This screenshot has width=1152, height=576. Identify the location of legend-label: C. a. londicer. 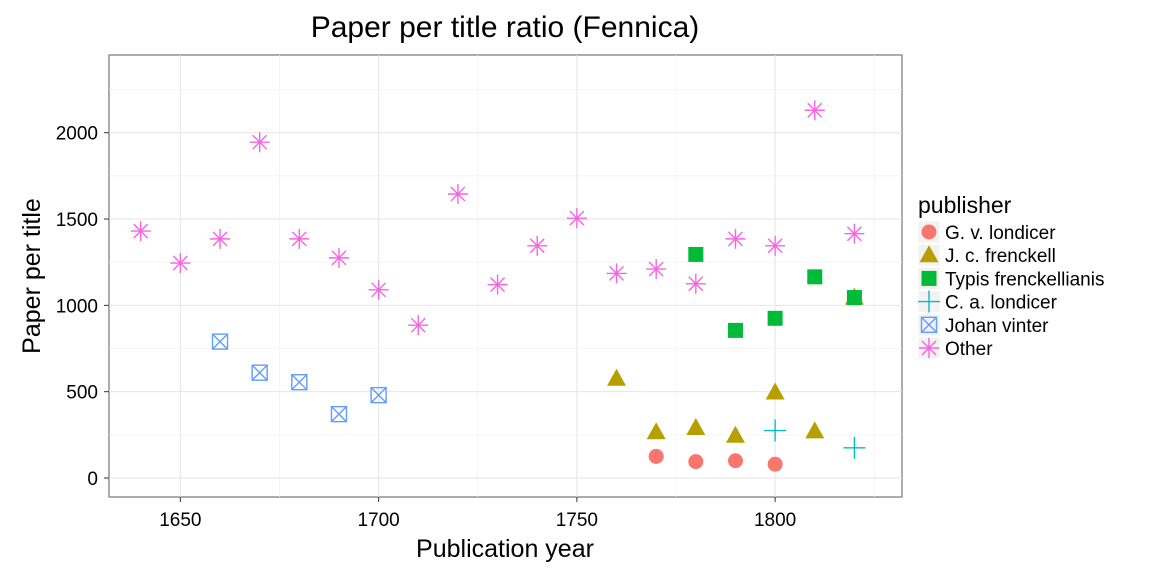
(1001, 303).